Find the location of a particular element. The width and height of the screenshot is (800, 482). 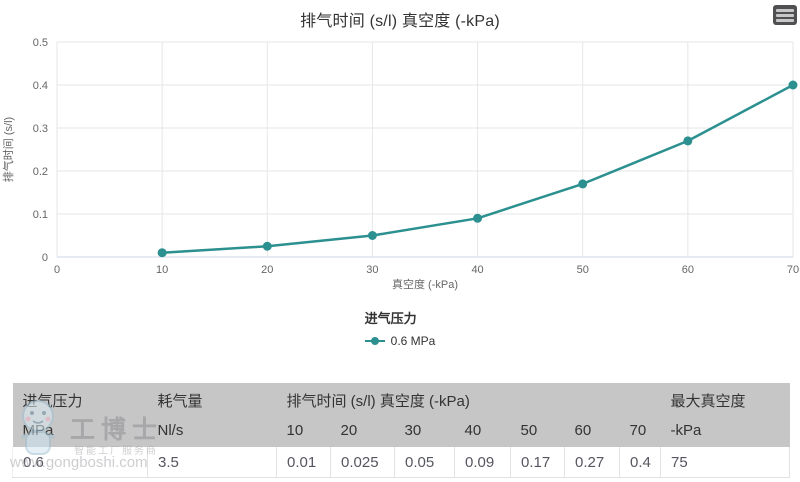

y-tick-label: 0.4 is located at coordinates (40, 86).